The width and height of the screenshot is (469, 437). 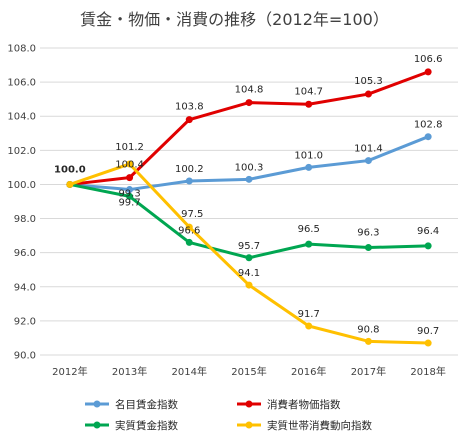 What do you see at coordinates (192, 214) in the screenshot?
I see `data-label: 97.5` at bounding box center [192, 214].